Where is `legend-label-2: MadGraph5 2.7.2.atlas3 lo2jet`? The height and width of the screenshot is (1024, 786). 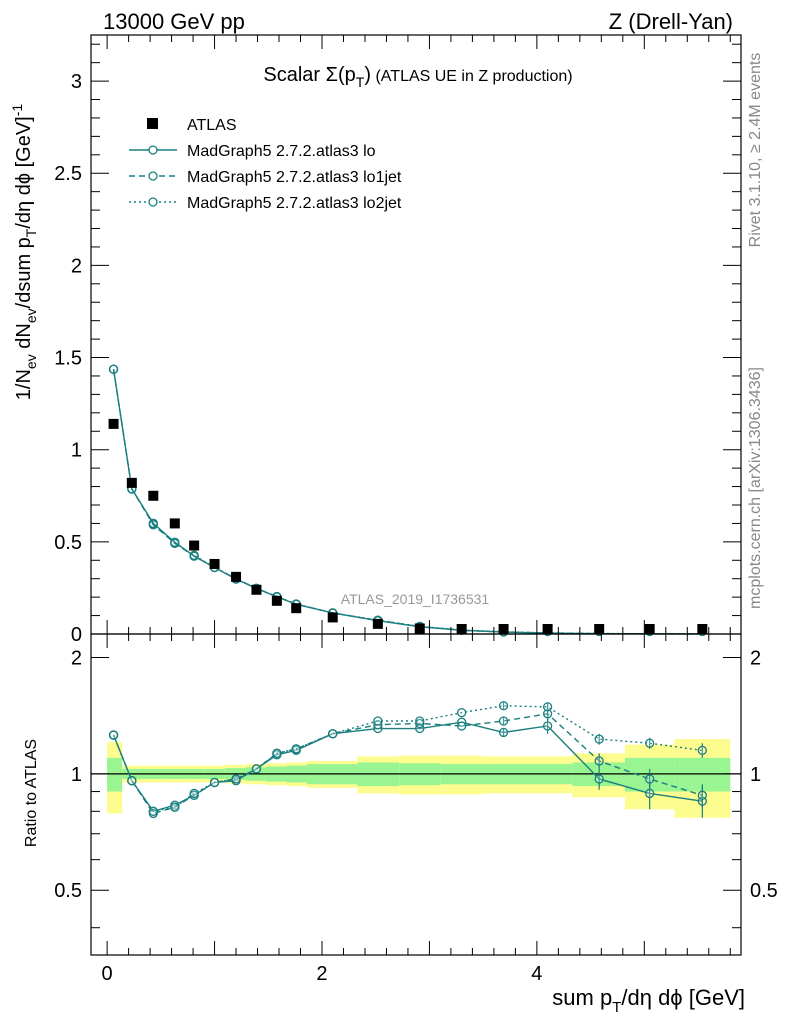
legend-label-2: MadGraph5 2.7.2.atlas3 lo2jet is located at coordinates (294, 203).